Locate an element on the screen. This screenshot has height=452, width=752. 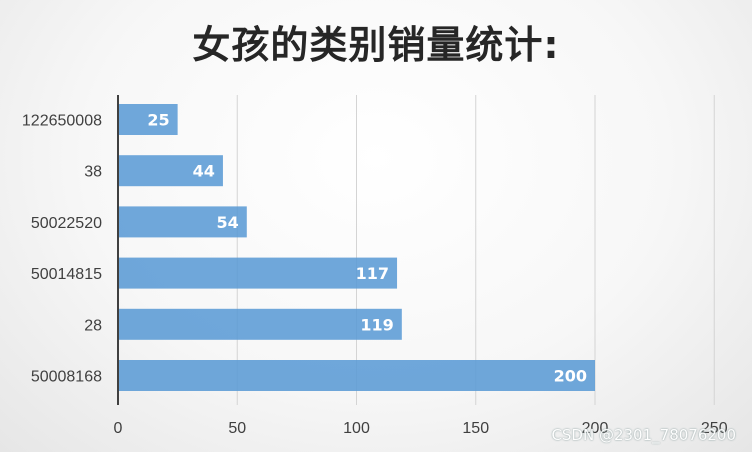
category-label: 122650008 is located at coordinates (62, 121).